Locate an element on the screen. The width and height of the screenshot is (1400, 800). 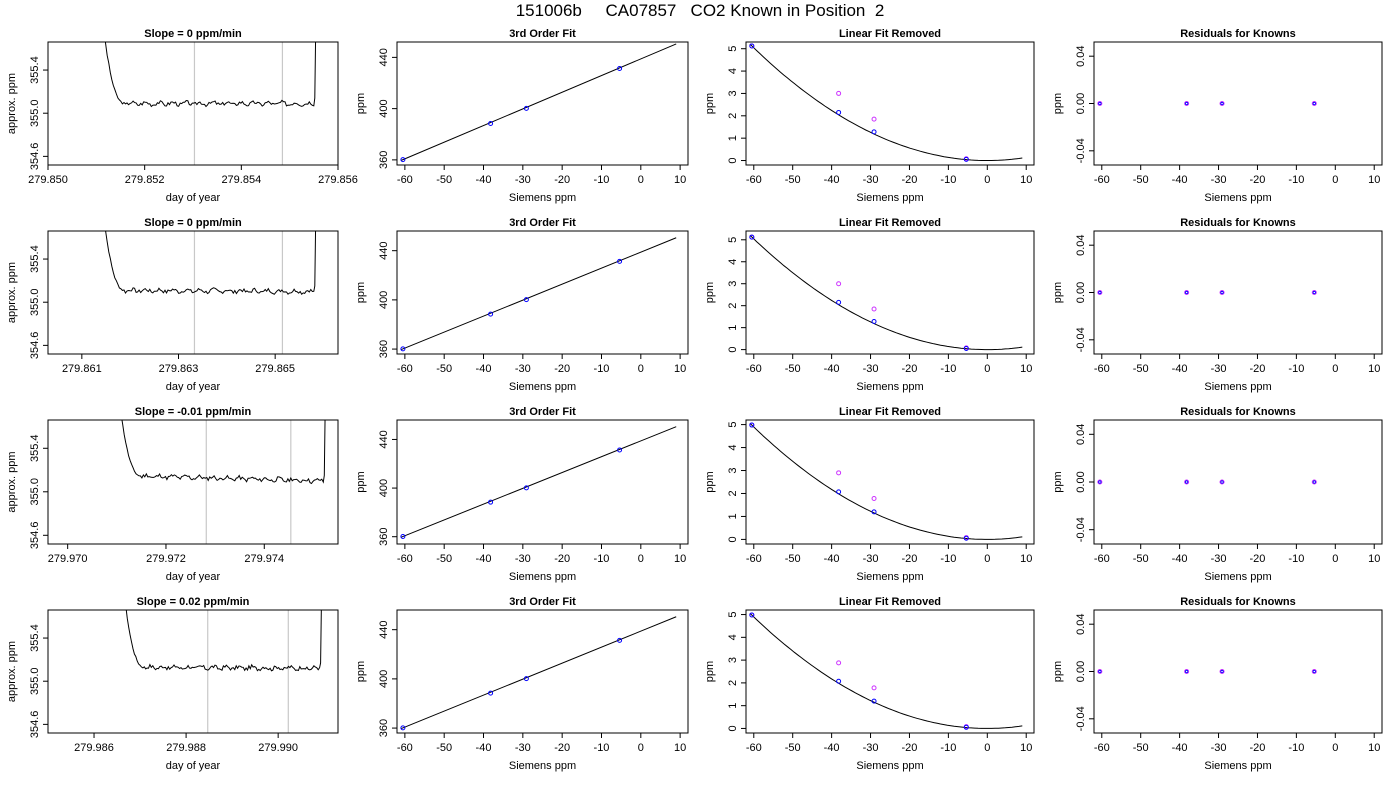
x-tick-label: 279.854 is located at coordinates (241, 180).